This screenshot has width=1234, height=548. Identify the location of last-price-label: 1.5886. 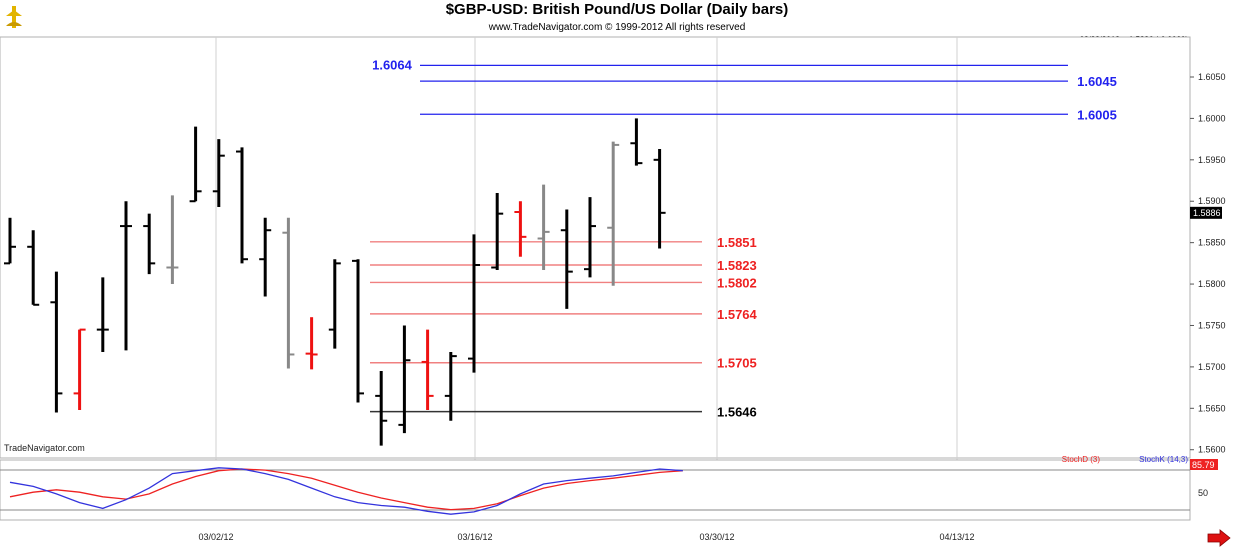
(1207, 213).